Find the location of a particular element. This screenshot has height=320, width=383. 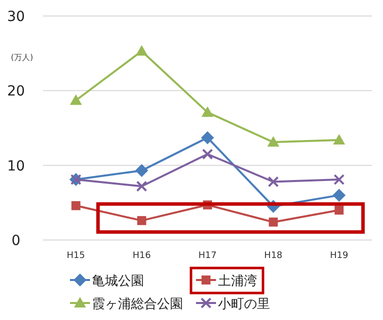

x-tick-label: H16 is located at coordinates (142, 256).